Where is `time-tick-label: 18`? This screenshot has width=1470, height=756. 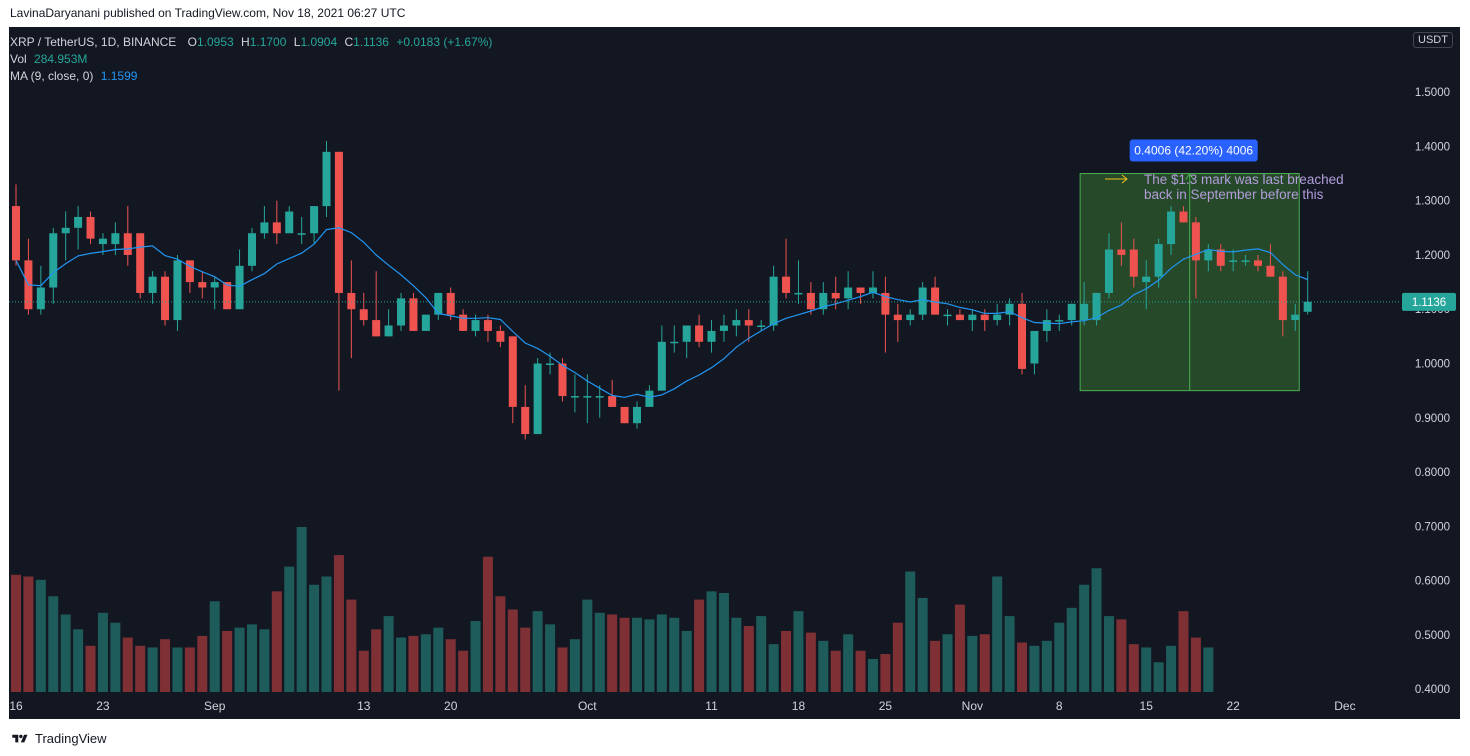
time-tick-label: 18 is located at coordinates (799, 706).